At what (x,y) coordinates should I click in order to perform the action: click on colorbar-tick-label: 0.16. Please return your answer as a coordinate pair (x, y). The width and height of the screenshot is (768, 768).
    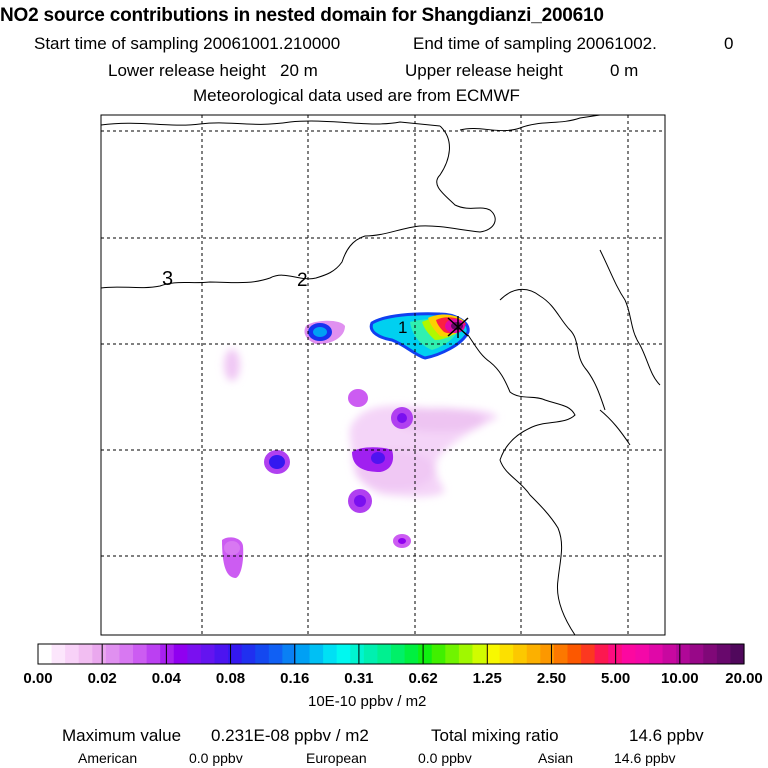
    Looking at the image, I should click on (295, 678).